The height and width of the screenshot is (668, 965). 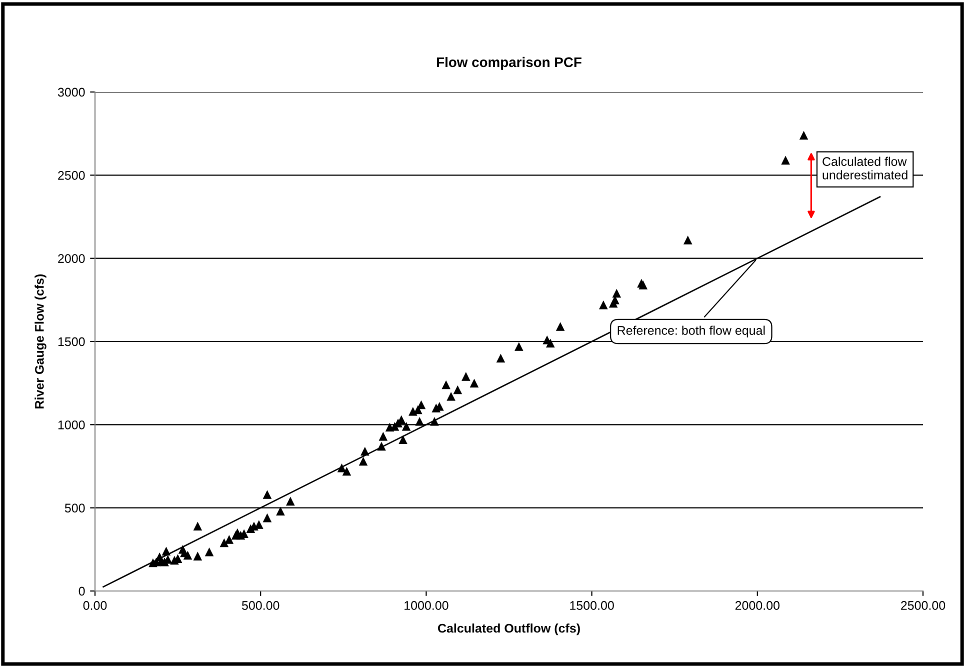 I want to click on y-tick-label: 2000, so click(x=71, y=258).